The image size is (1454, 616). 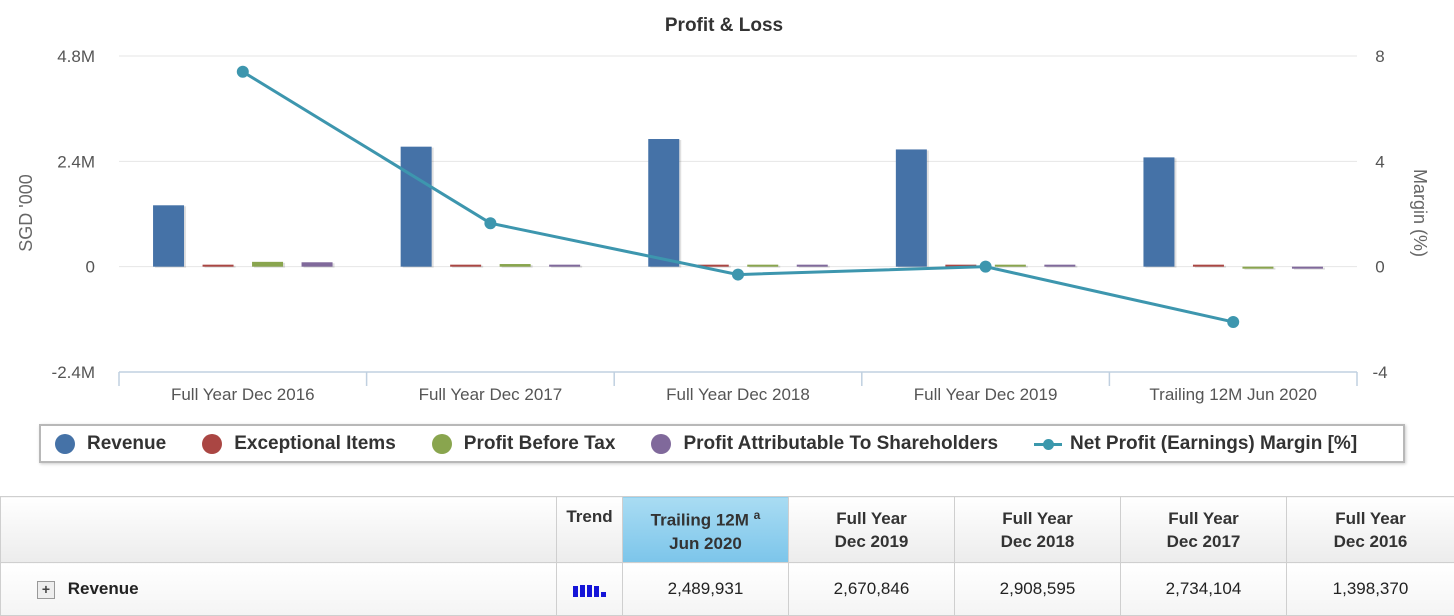 What do you see at coordinates (1203, 541) in the screenshot?
I see `header-line2: Dec 2017` at bounding box center [1203, 541].